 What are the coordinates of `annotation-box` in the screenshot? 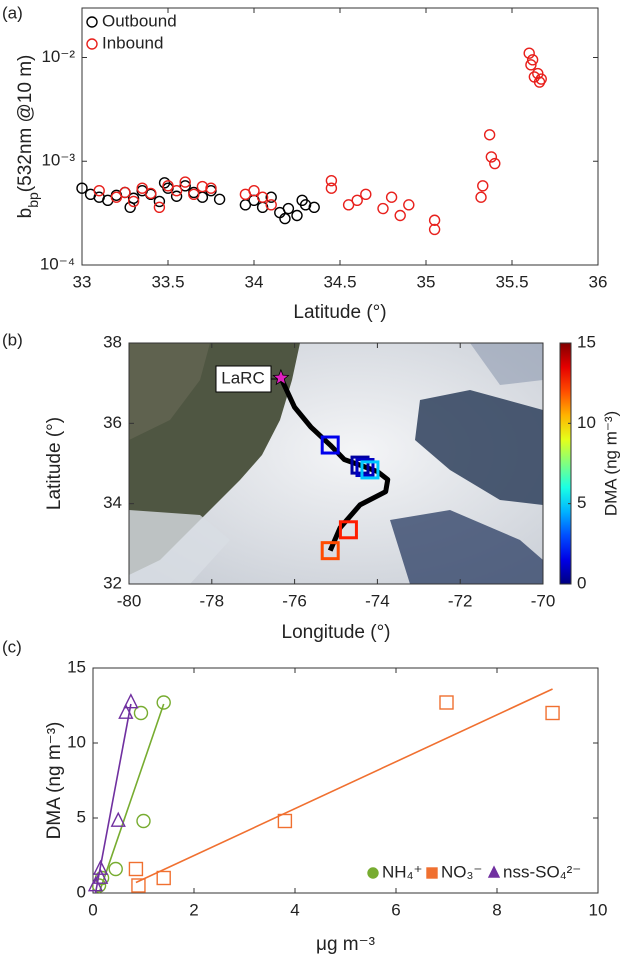 It's located at (243, 379).